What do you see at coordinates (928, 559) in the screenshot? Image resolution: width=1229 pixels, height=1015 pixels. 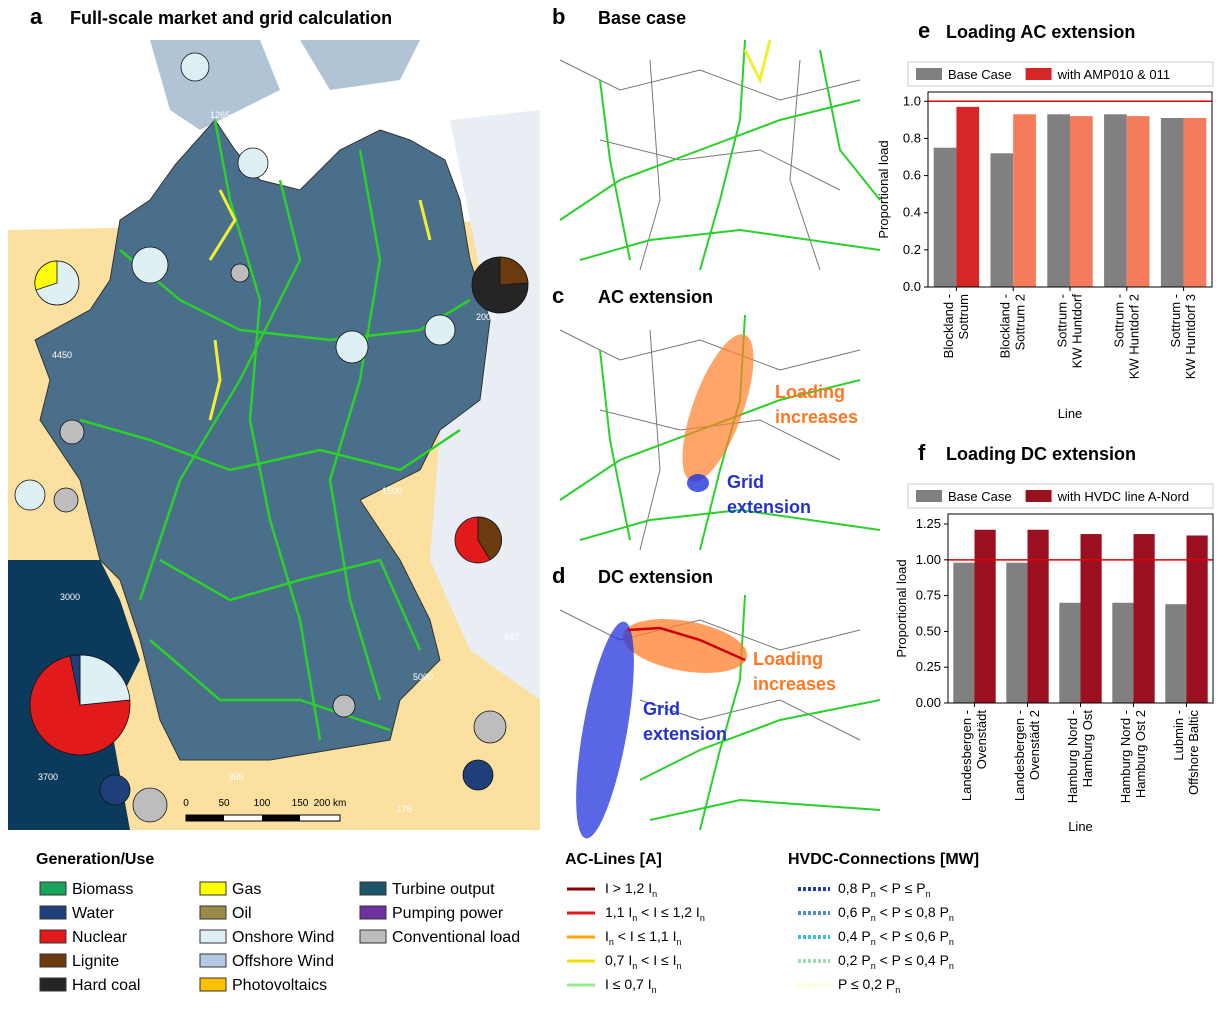 I see `y-tick-label: 1.00` at bounding box center [928, 559].